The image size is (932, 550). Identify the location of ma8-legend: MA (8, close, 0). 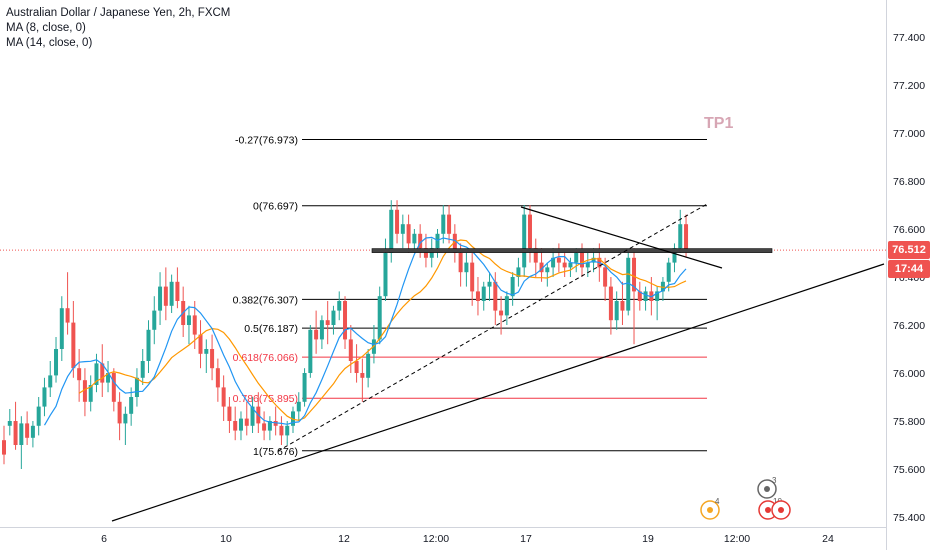
(46, 28).